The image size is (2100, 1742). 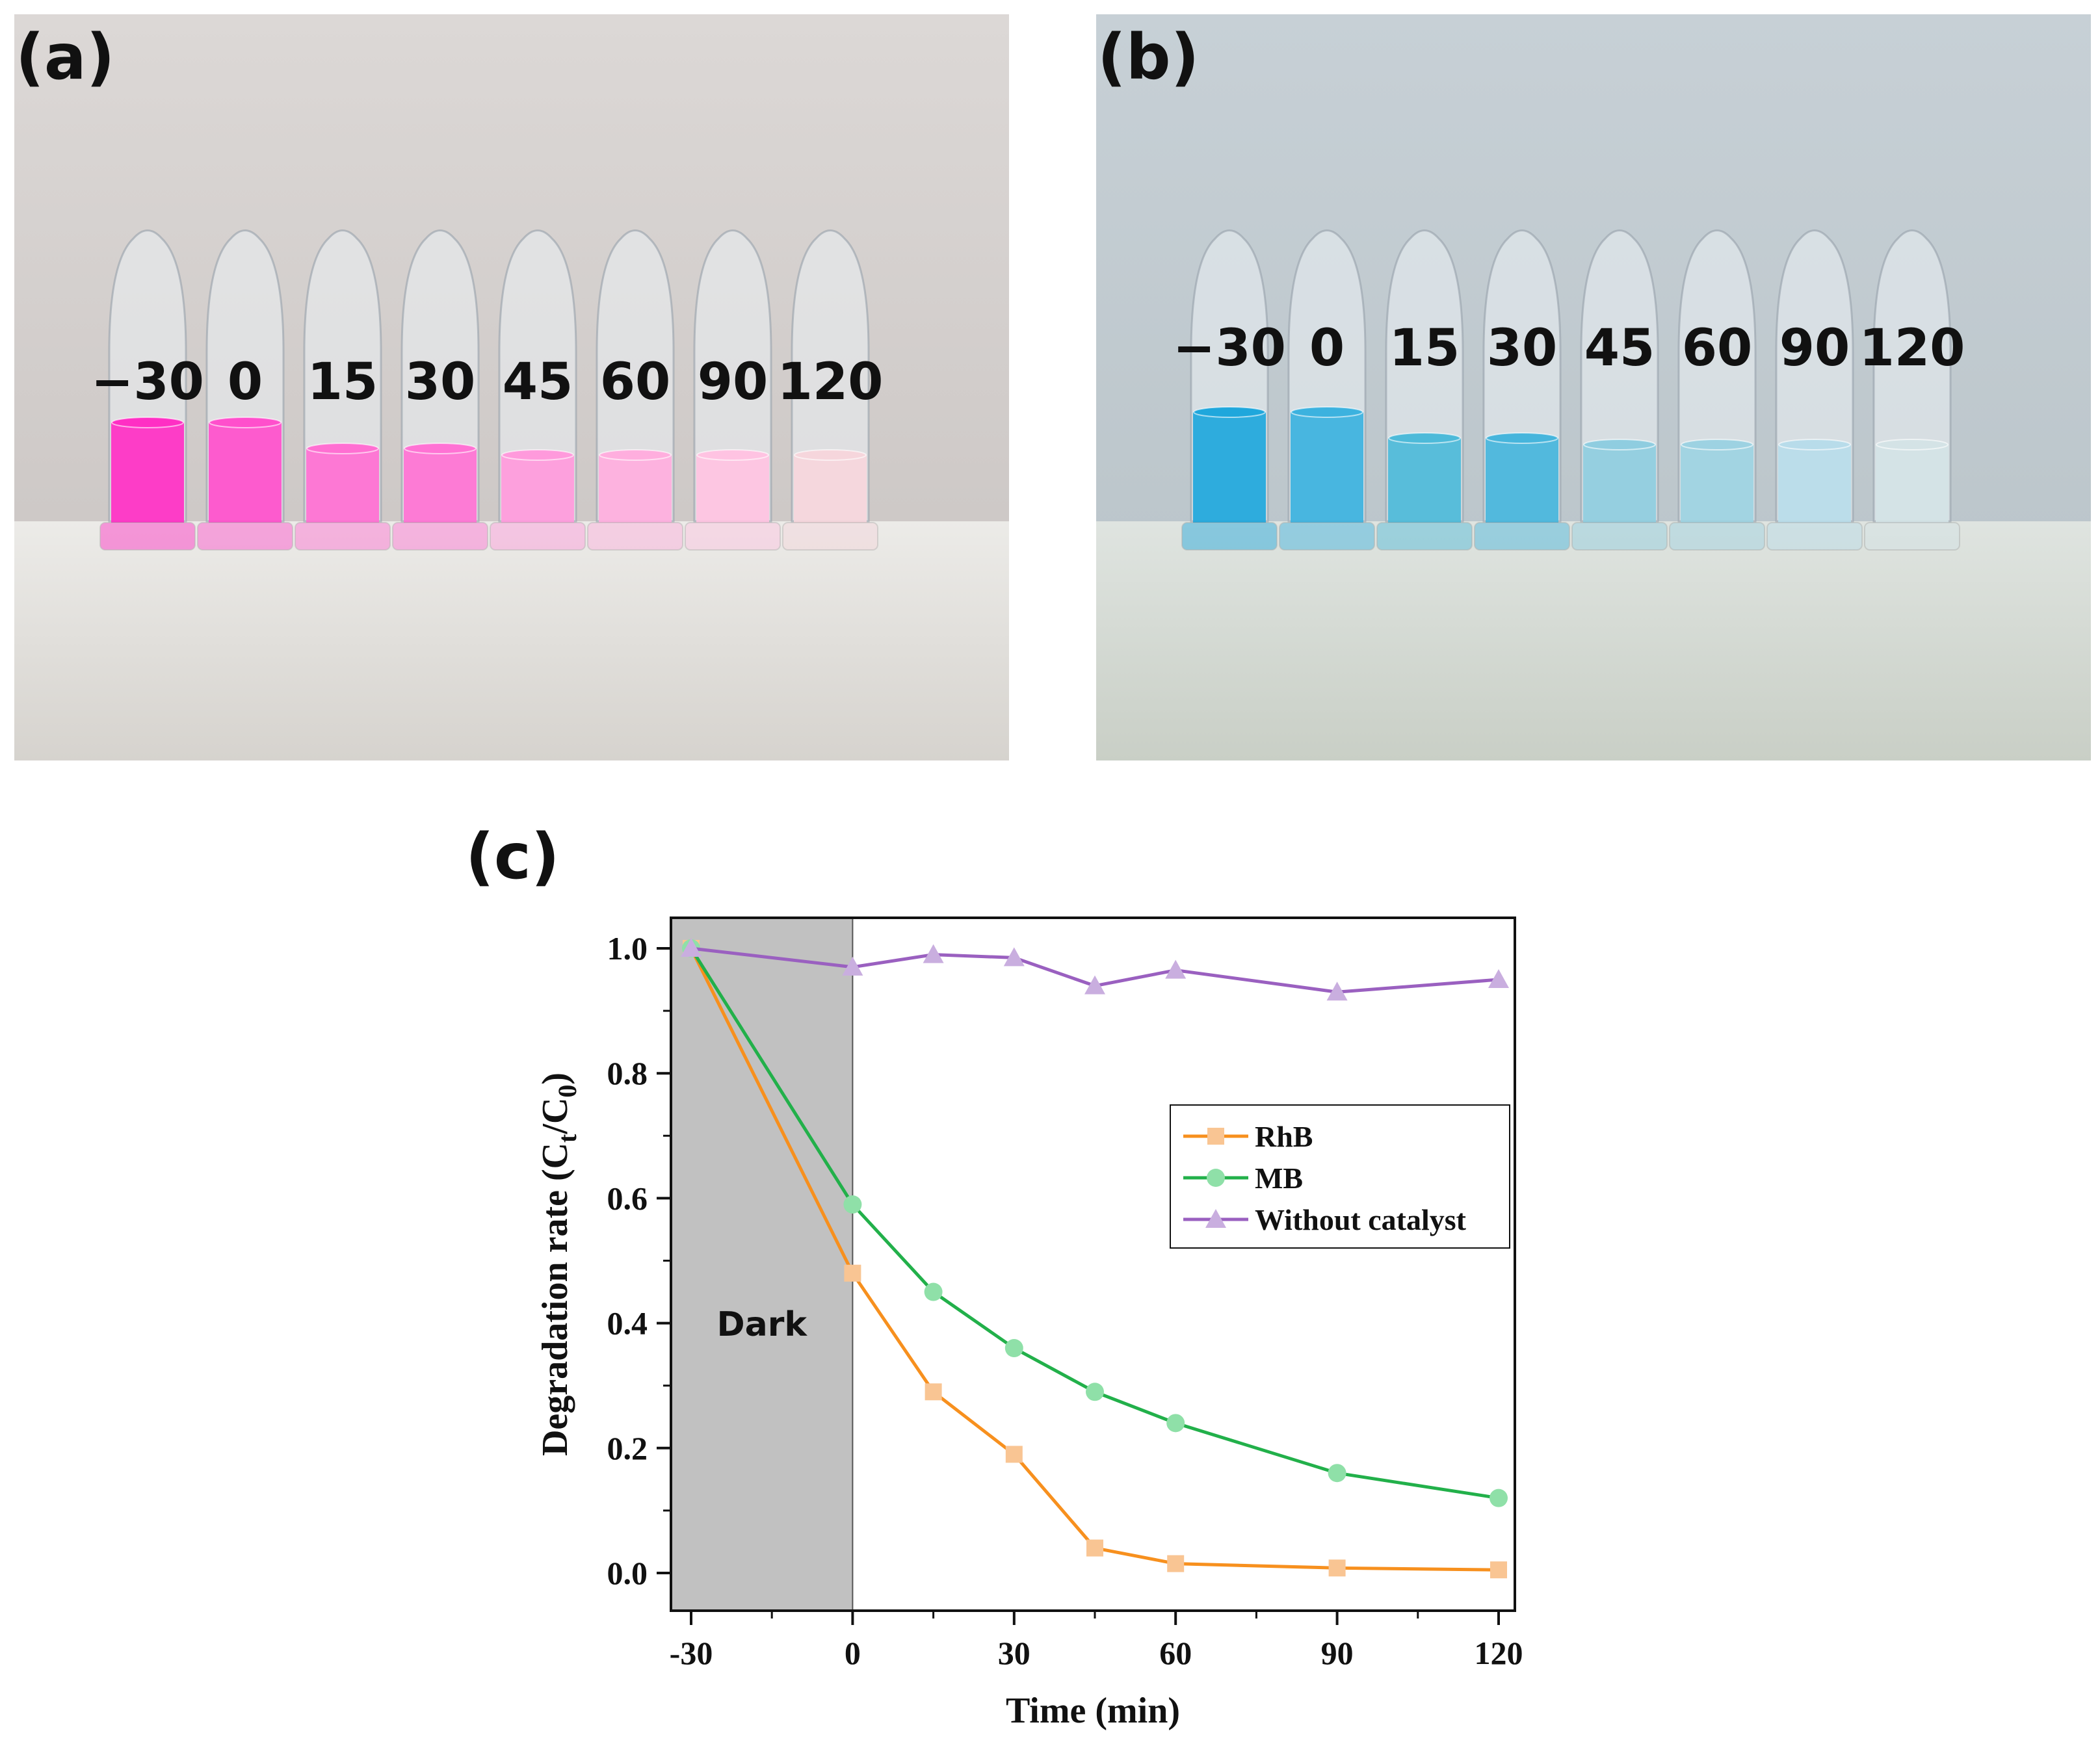 I want to click on floor-background, so click(x=511, y=641).